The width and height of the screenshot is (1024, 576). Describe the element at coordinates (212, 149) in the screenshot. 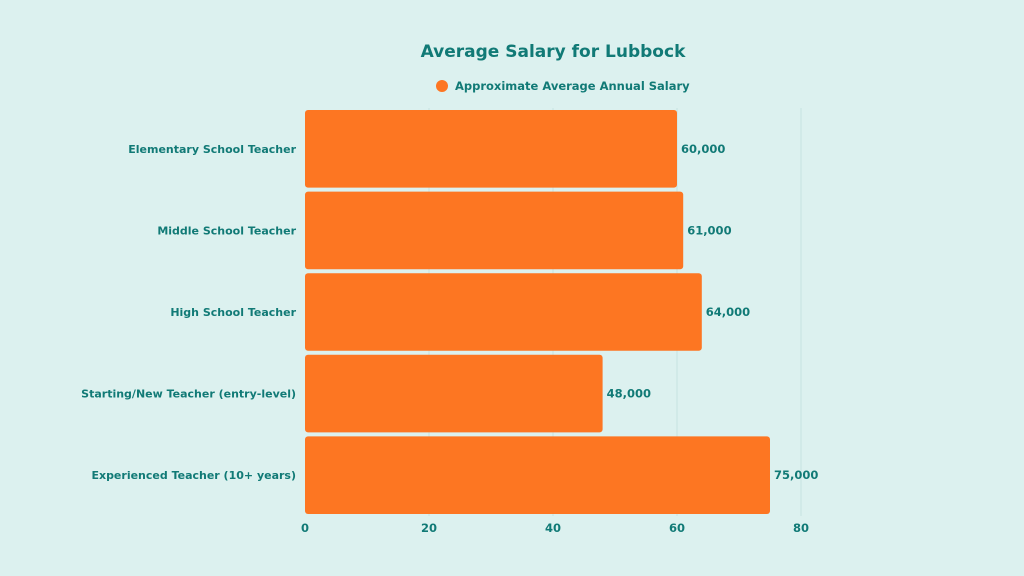

I see `category-label: Elementary School Teacher` at that location.